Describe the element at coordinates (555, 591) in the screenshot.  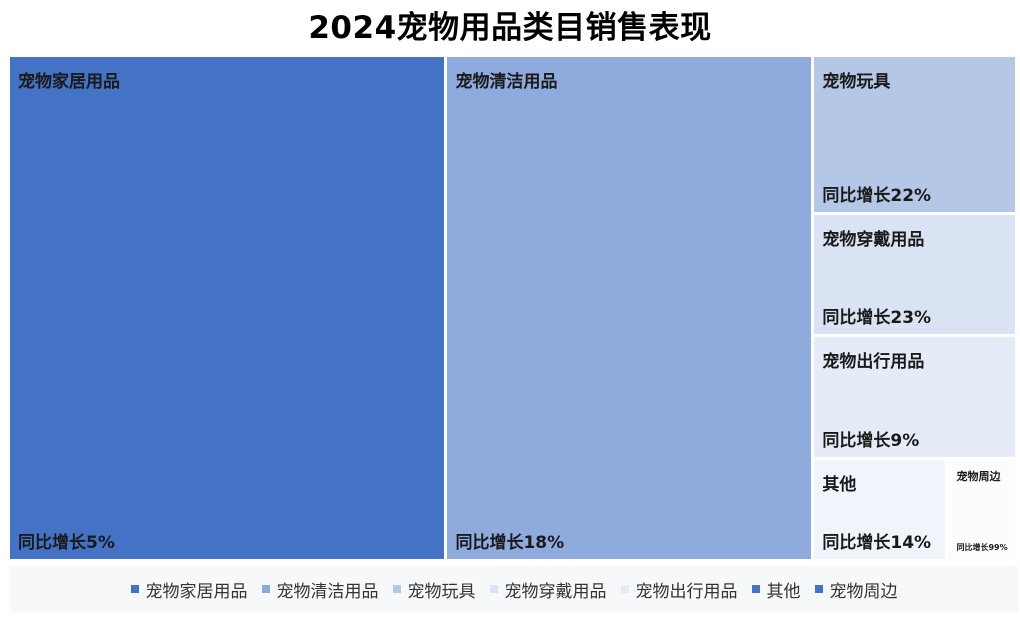
I see `legend-label: 宠物穿戴用品` at that location.